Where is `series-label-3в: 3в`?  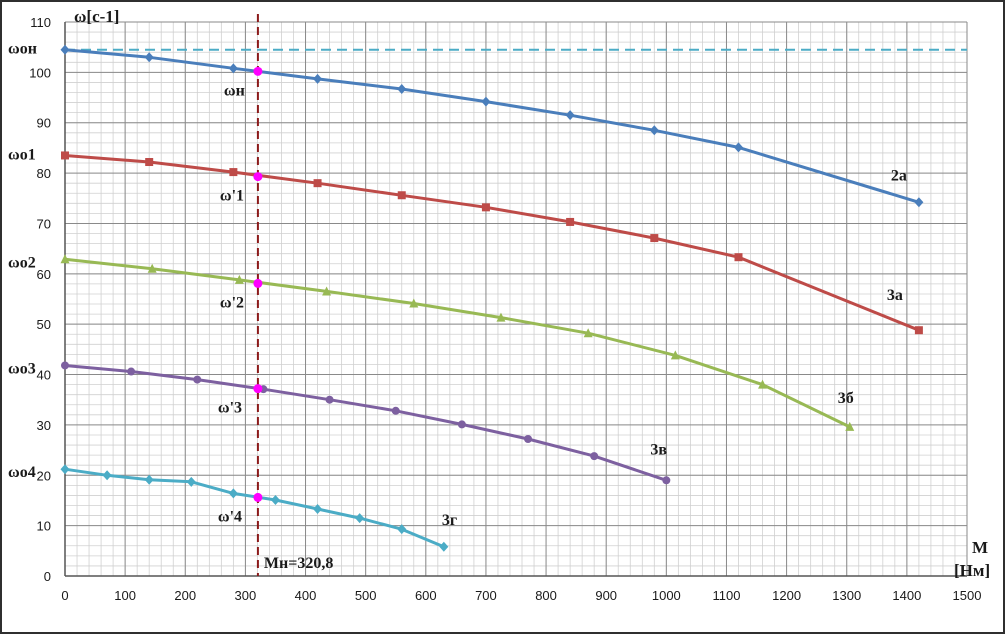
series-label-3в: 3в is located at coordinates (658, 449).